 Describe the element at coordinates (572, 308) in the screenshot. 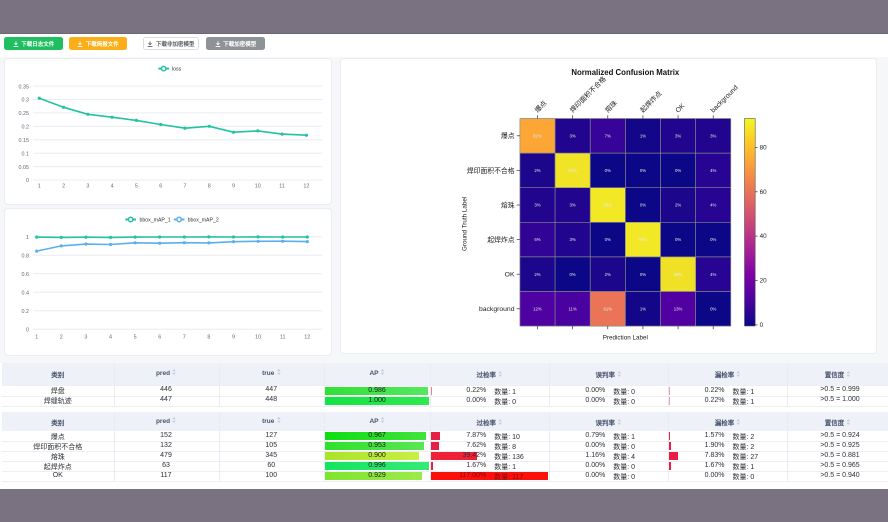

I see `svg-text: 11%` at that location.